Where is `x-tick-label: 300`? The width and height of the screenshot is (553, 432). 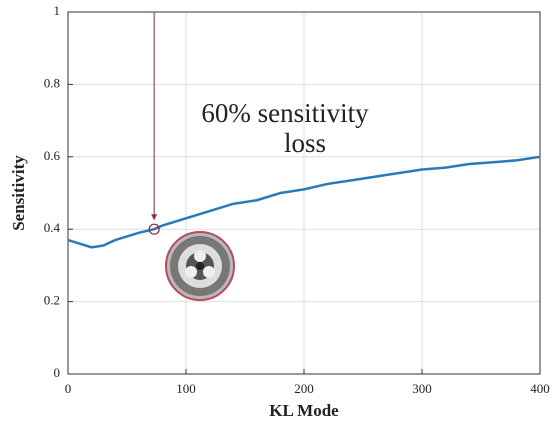 x-tick-label: 300 is located at coordinates (422, 388).